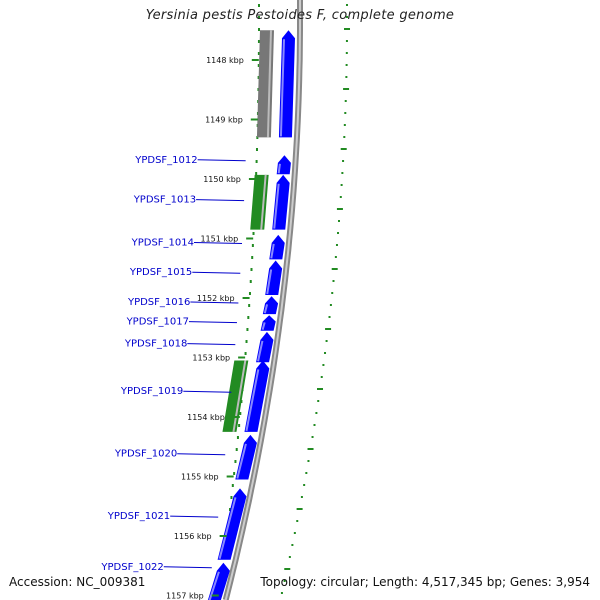 Image resolution: width=600 pixels, height=600 pixels. What do you see at coordinates (185, 596) in the screenshot?
I see `kbp-tick-label: 1157 kbp` at bounding box center [185, 596].